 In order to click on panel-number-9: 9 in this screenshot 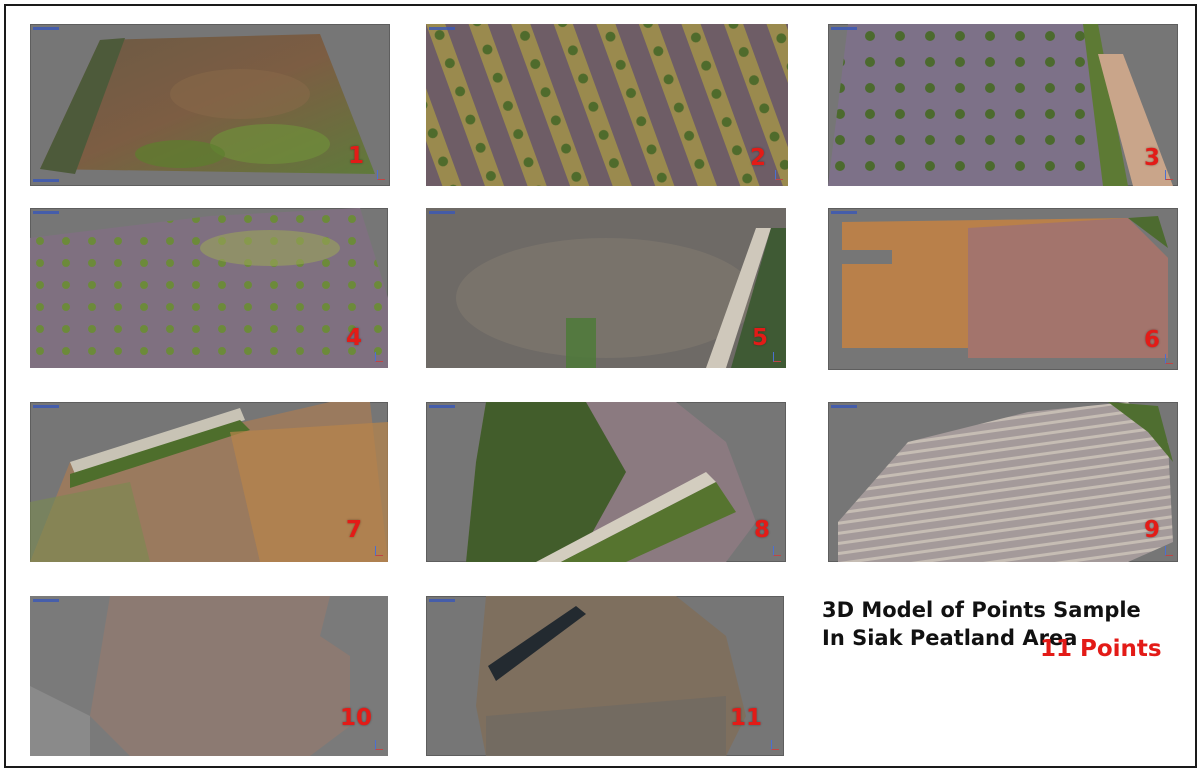, I will do `click(1151, 530)`.